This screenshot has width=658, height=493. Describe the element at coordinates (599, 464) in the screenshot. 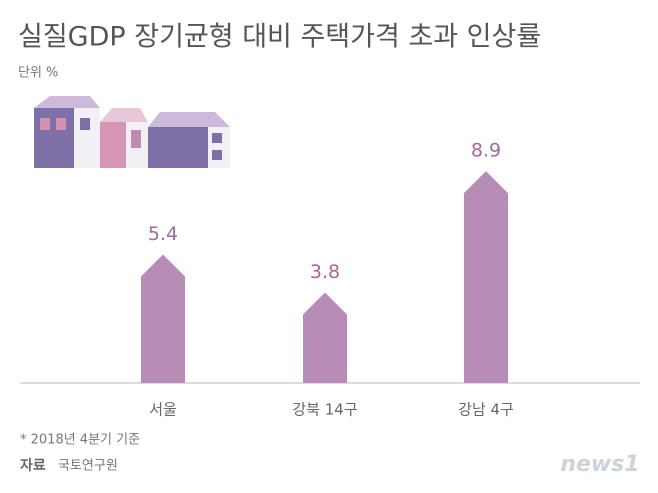

I see `logo: news1` at that location.